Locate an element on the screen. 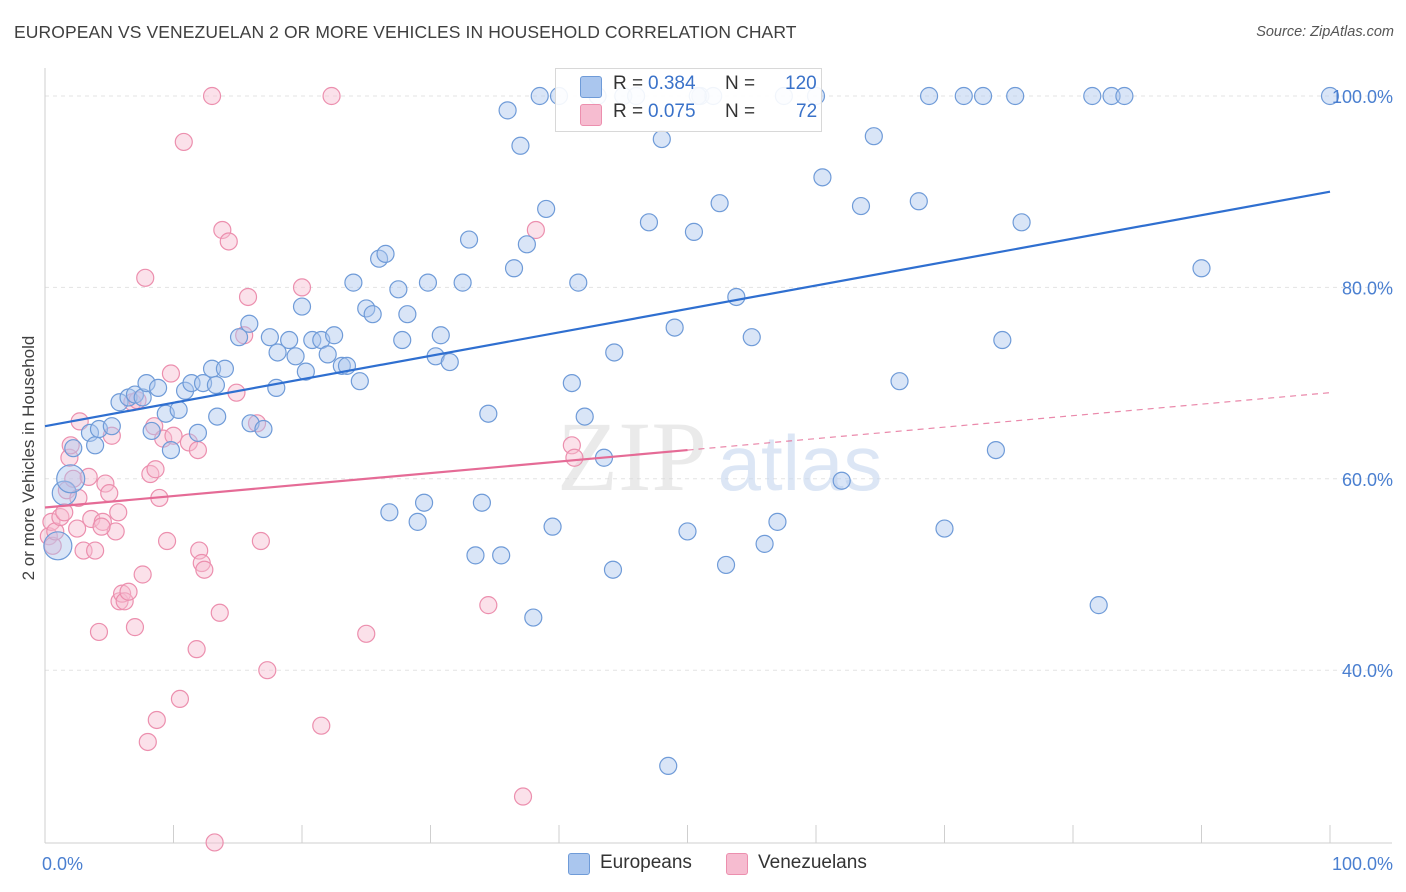 This screenshot has height=892, width=1406. y-tick-label: 100.0% is located at coordinates (1362, 97).